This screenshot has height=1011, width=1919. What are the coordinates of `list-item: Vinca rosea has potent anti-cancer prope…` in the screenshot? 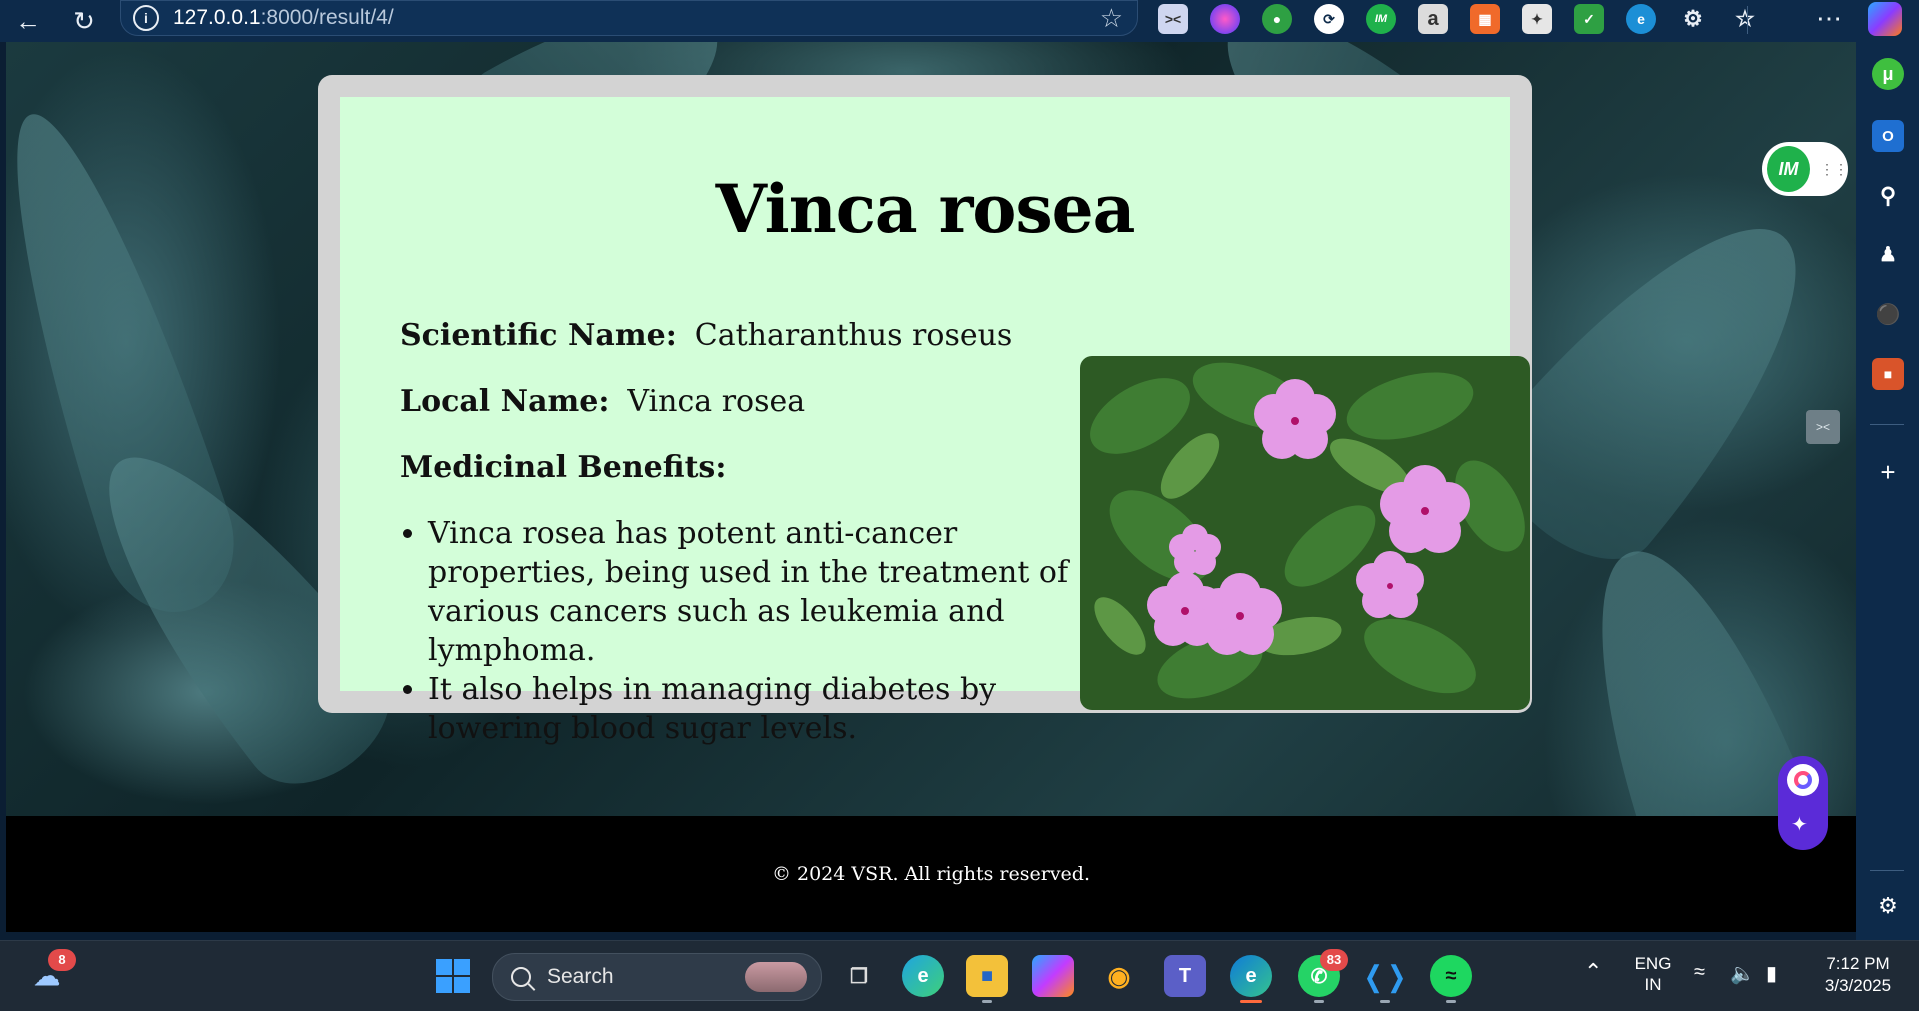 It's located at (753, 592).